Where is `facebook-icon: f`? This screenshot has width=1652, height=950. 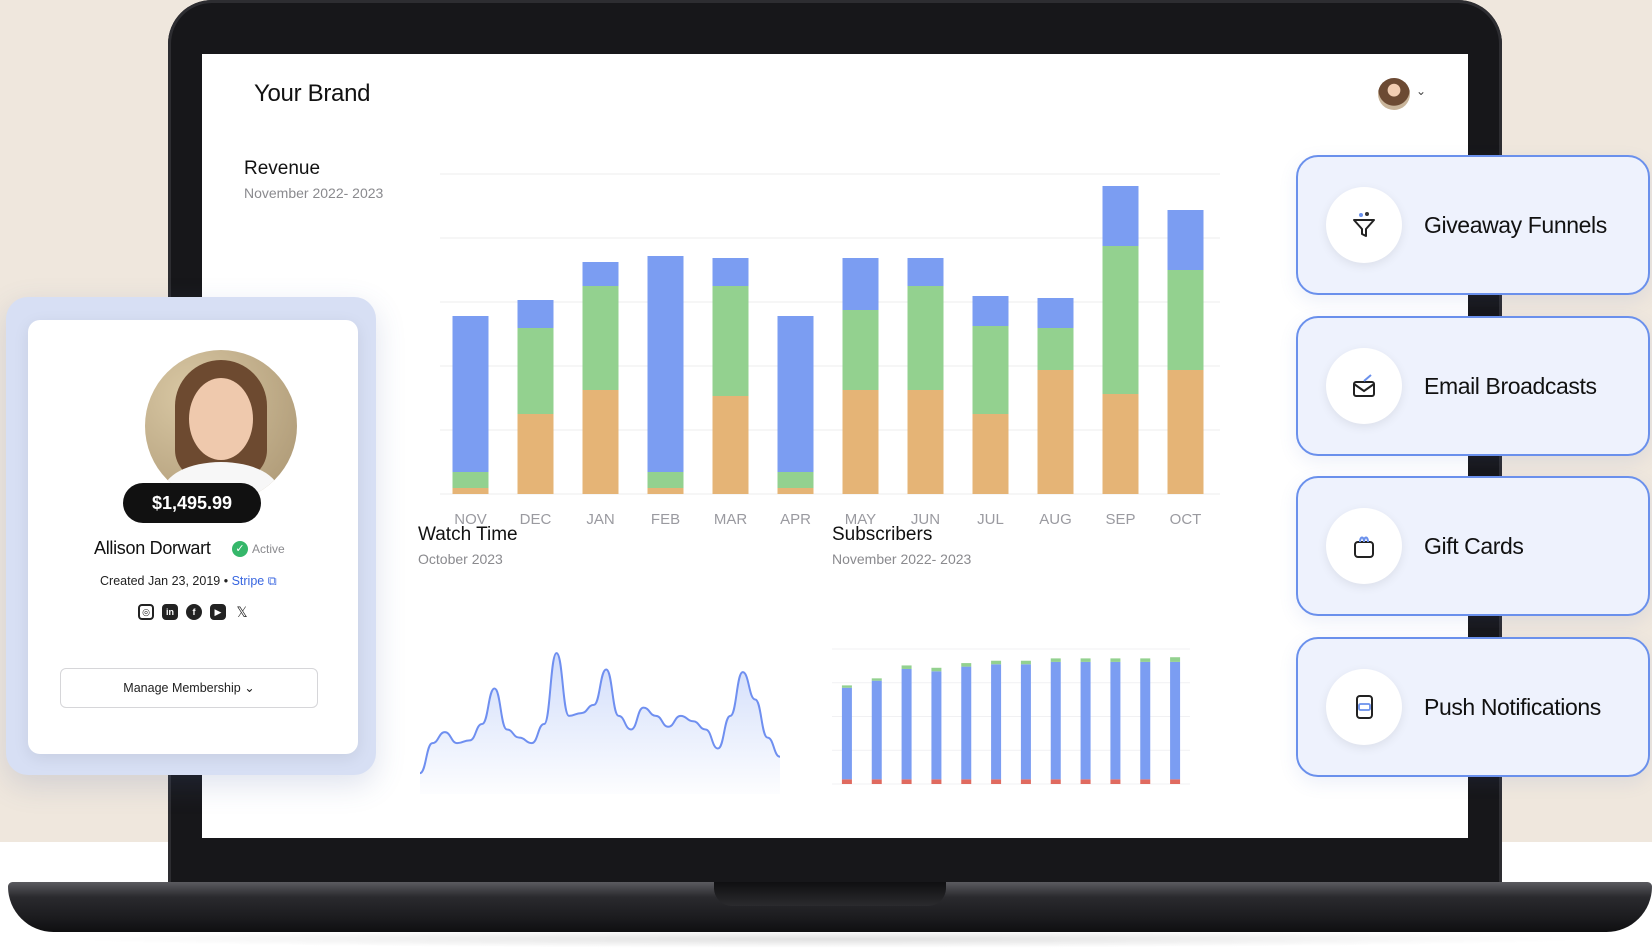
facebook-icon: f is located at coordinates (194, 612).